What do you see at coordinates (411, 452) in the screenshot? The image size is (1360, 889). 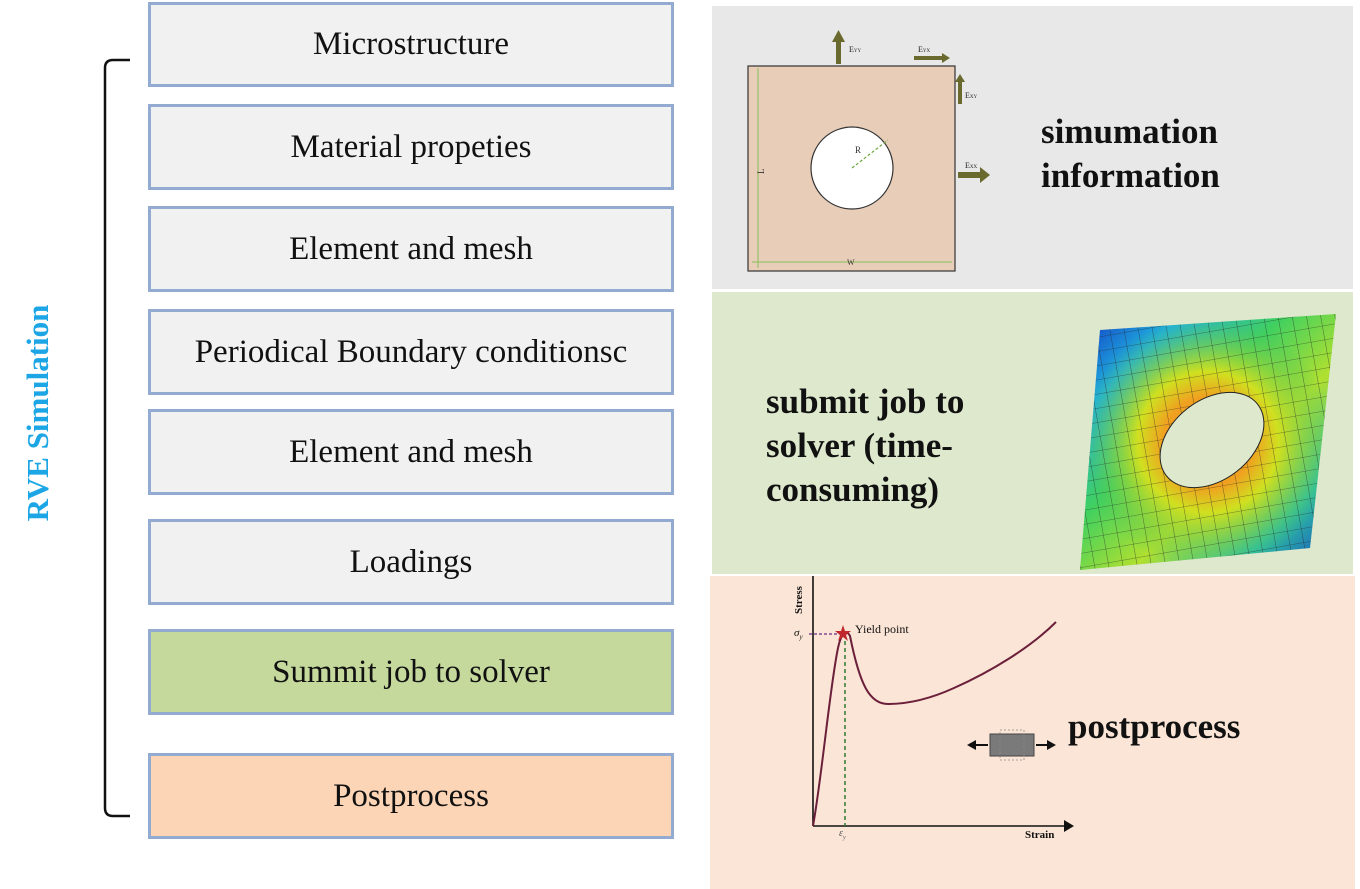 I see `step-element-mesh-2: Element and mesh` at bounding box center [411, 452].